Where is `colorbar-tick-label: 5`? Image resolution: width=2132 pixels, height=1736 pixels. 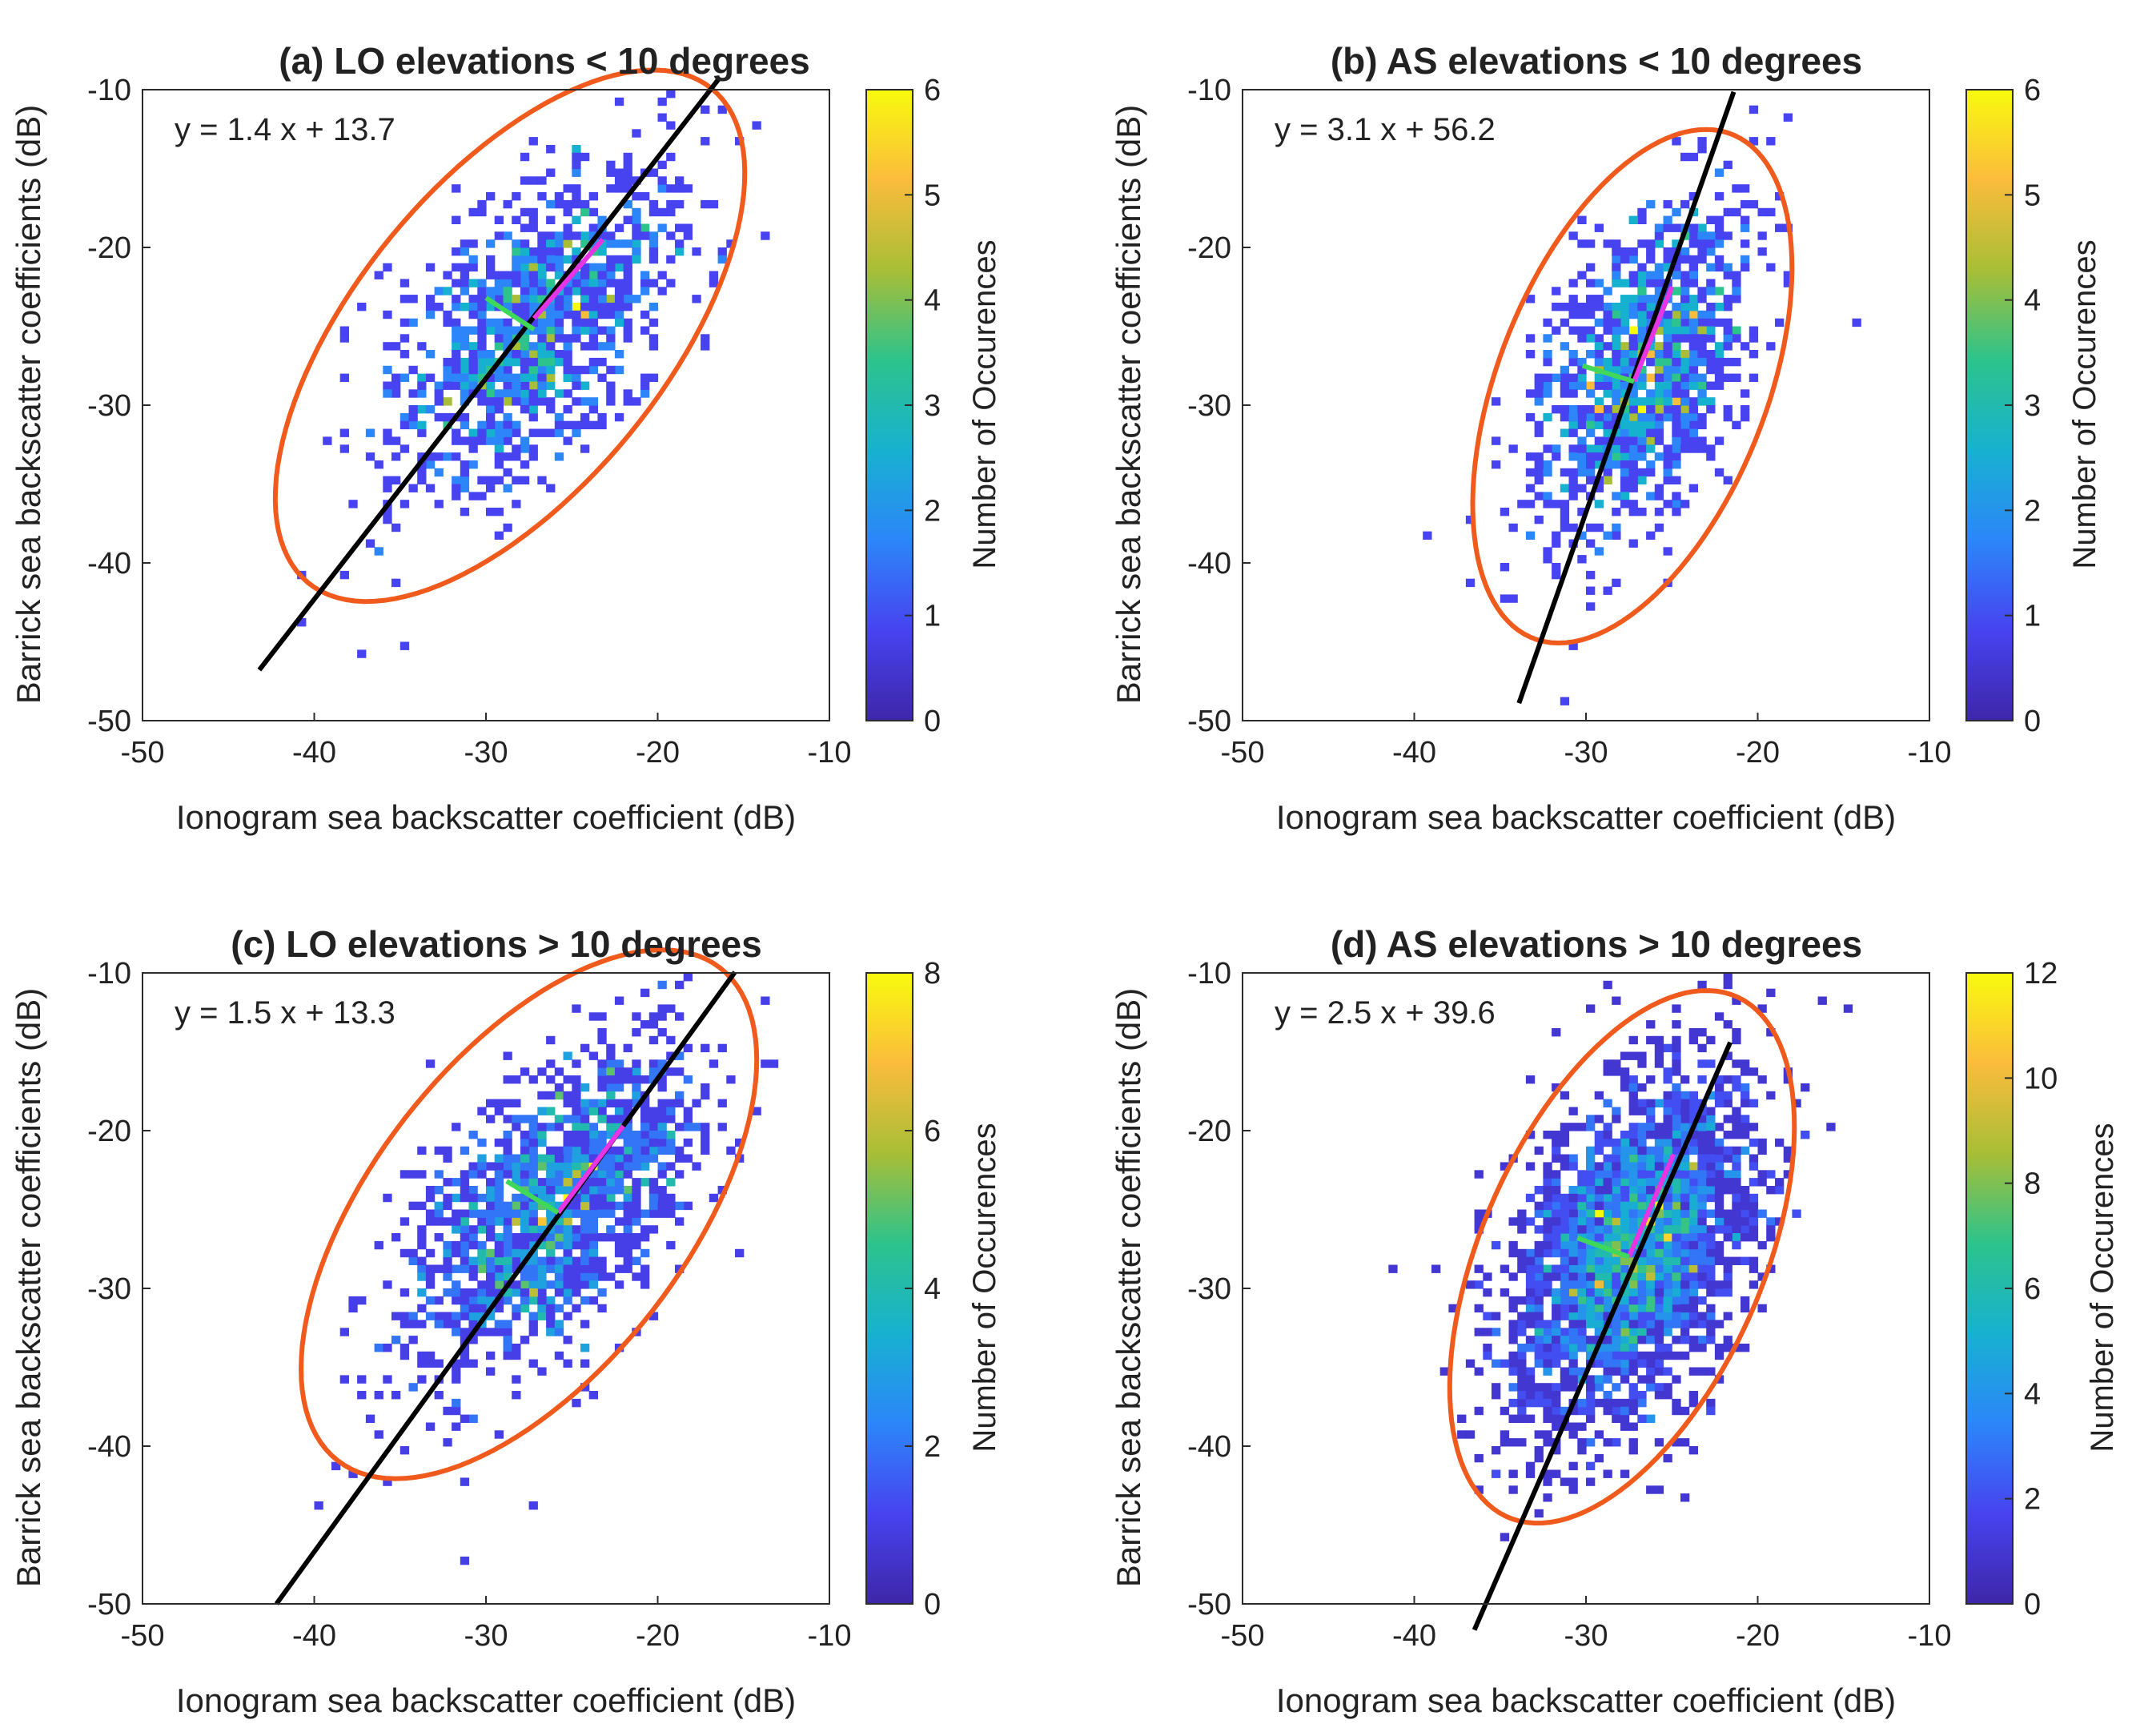
colorbar-tick-label: 5 is located at coordinates (932, 196).